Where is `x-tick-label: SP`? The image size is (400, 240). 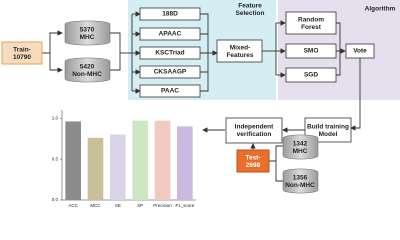 x-tick-label: SP is located at coordinates (140, 205).